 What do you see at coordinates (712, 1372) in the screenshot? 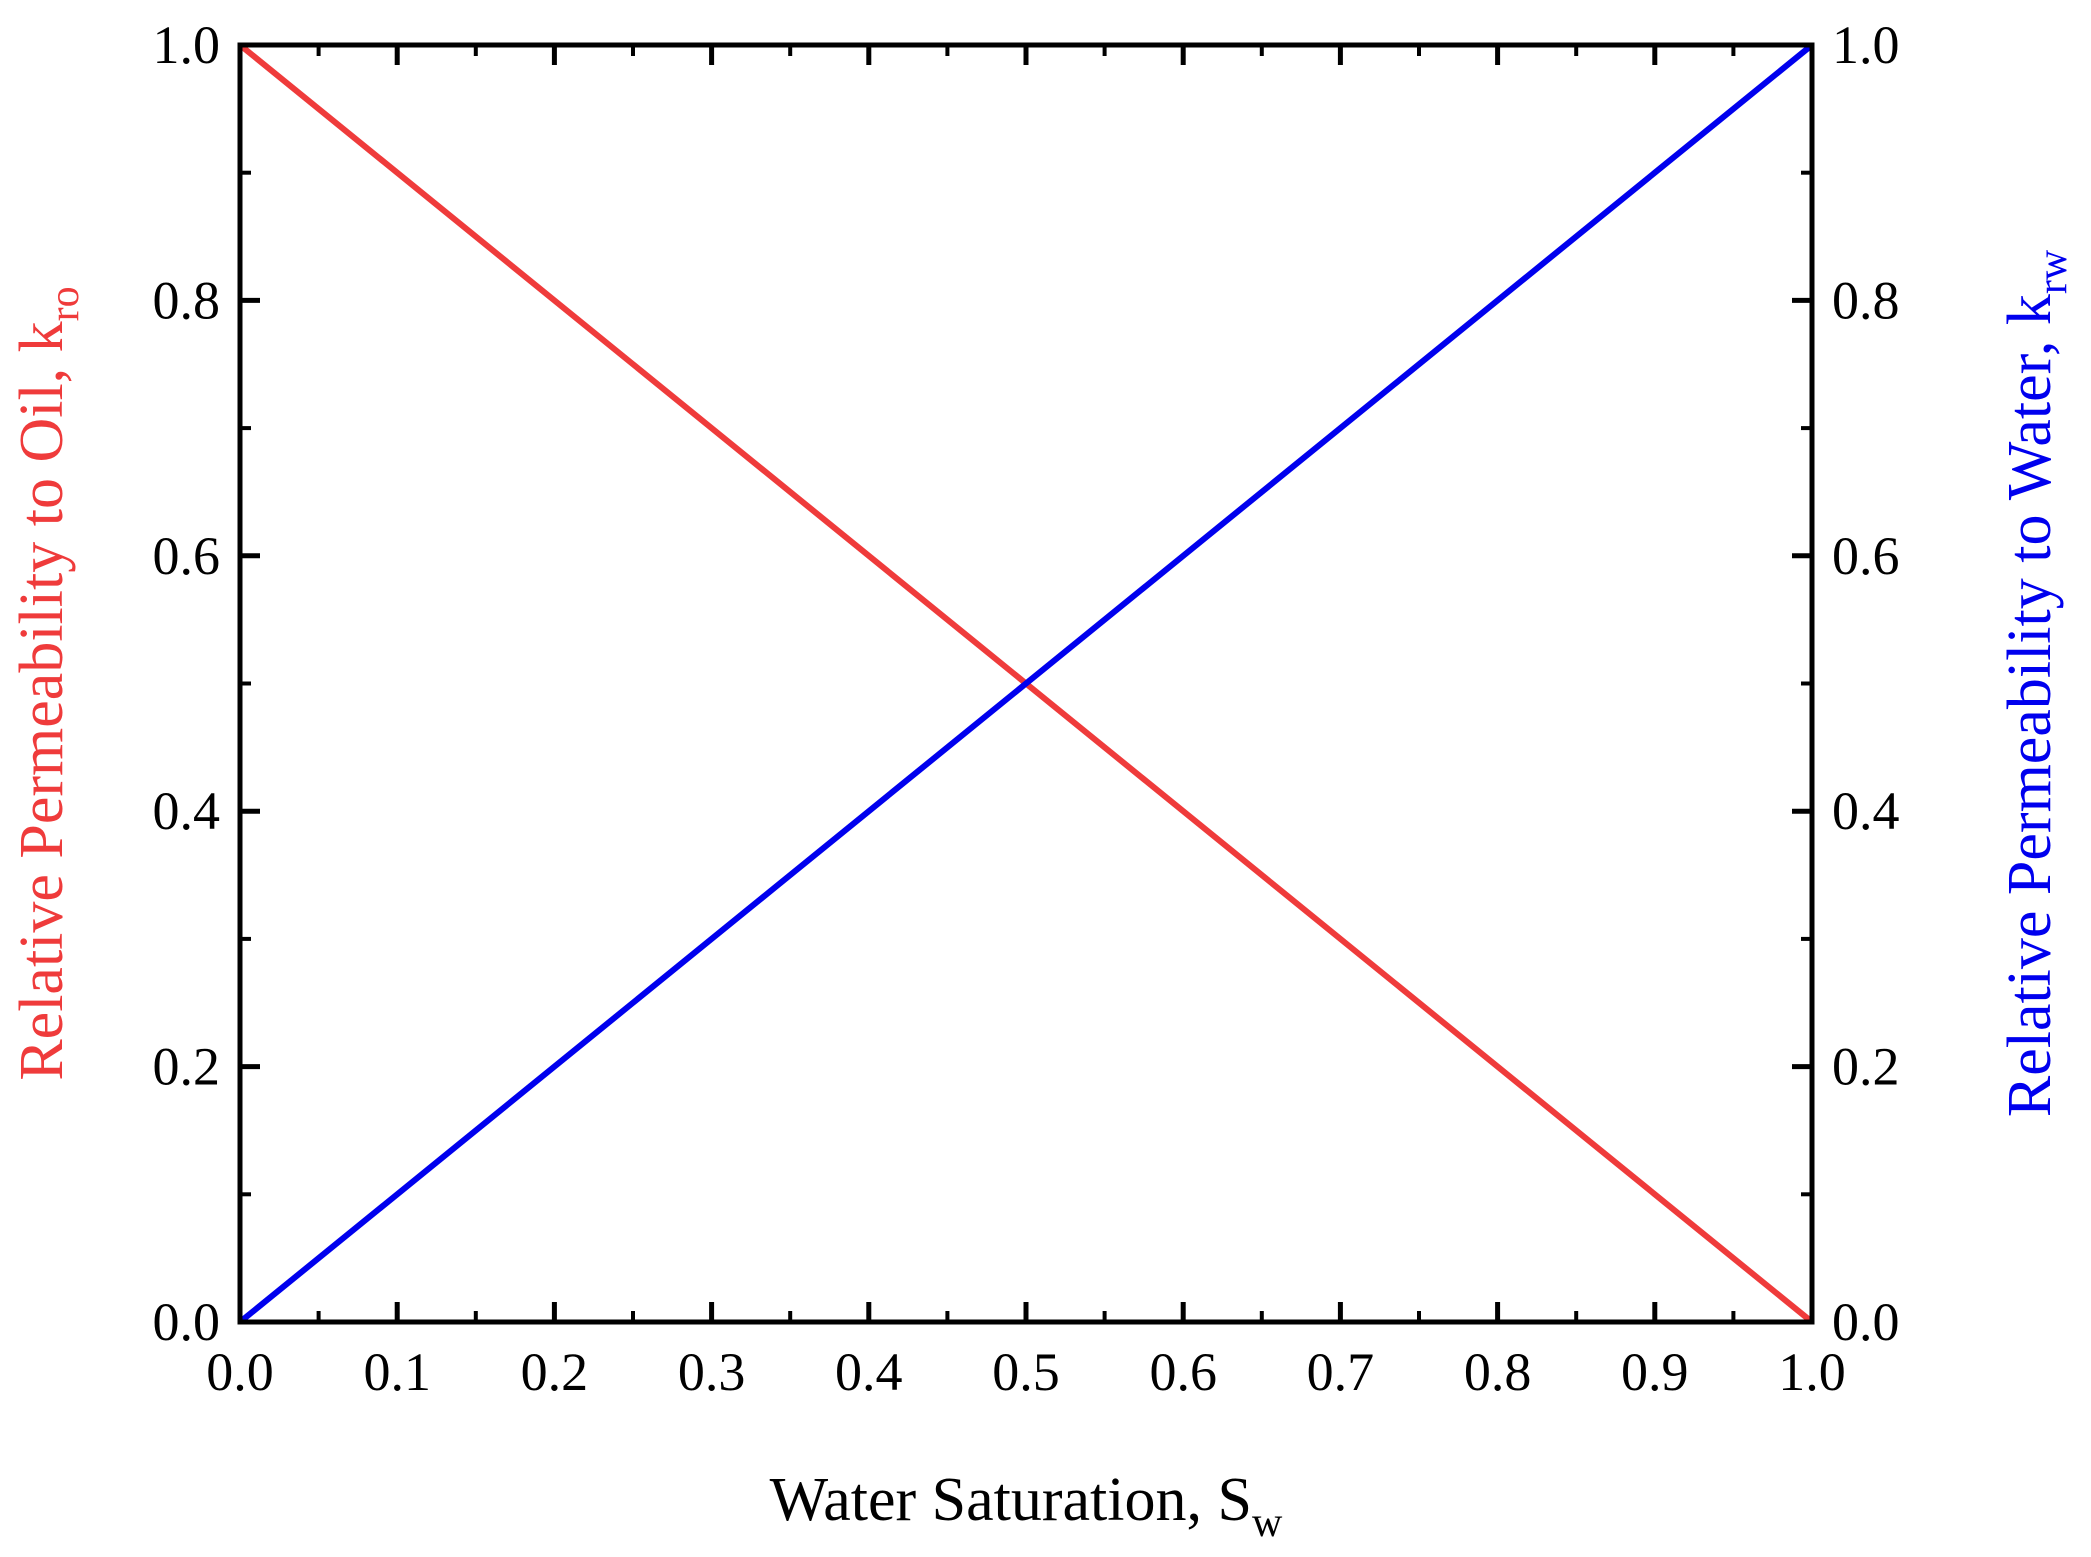
I see `x-tick-label: 0.3` at bounding box center [712, 1372].